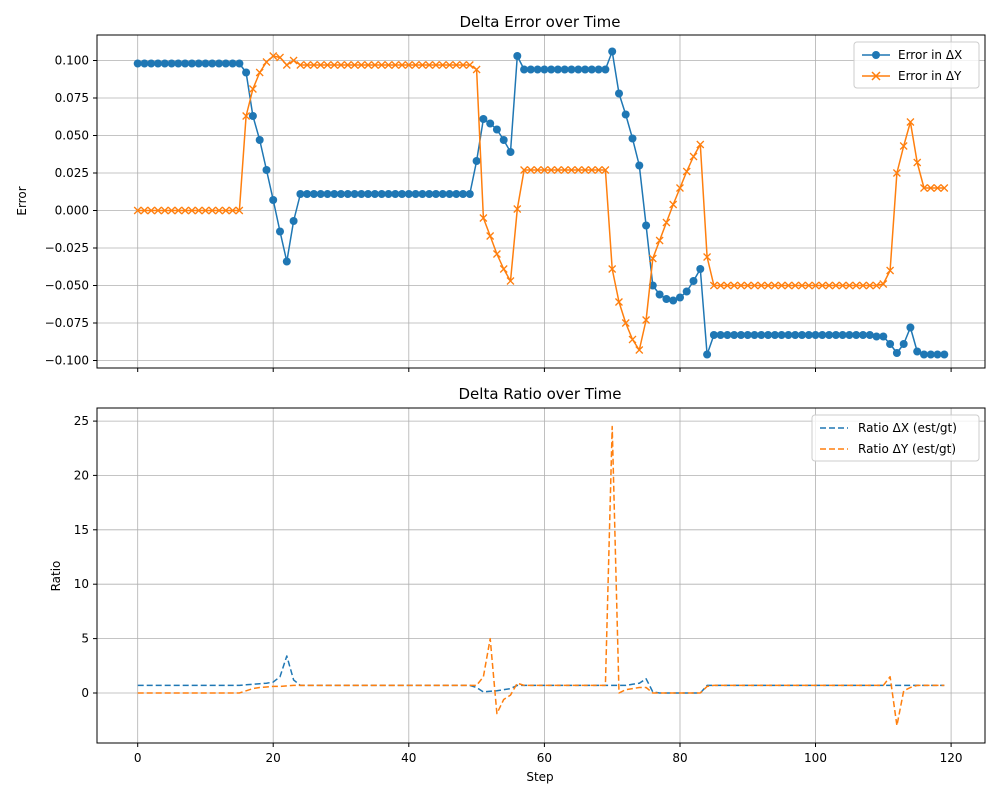  What do you see at coordinates (951, 758) in the screenshot?
I see `x-tick-label: 120` at bounding box center [951, 758].